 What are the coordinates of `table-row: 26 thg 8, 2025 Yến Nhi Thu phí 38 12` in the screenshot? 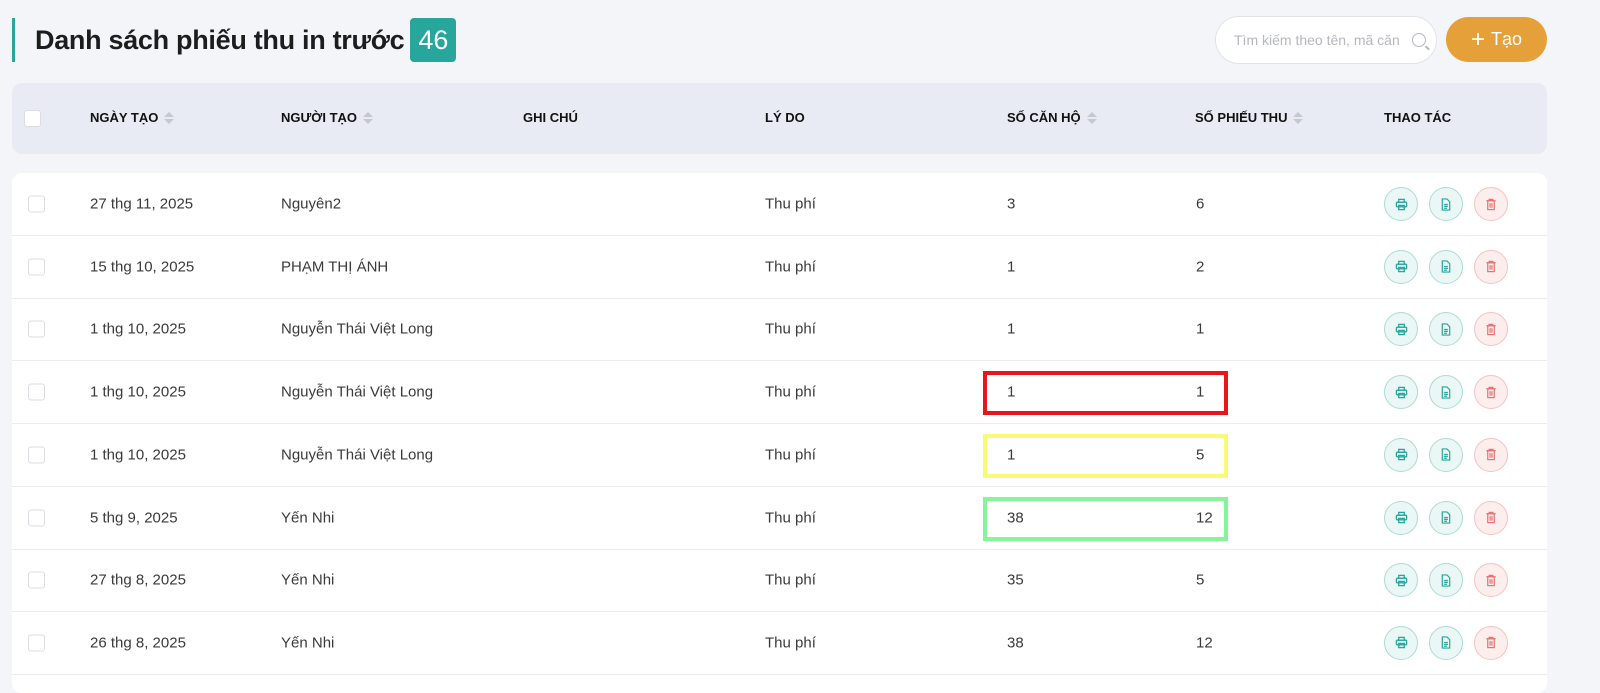 It's located at (779, 643).